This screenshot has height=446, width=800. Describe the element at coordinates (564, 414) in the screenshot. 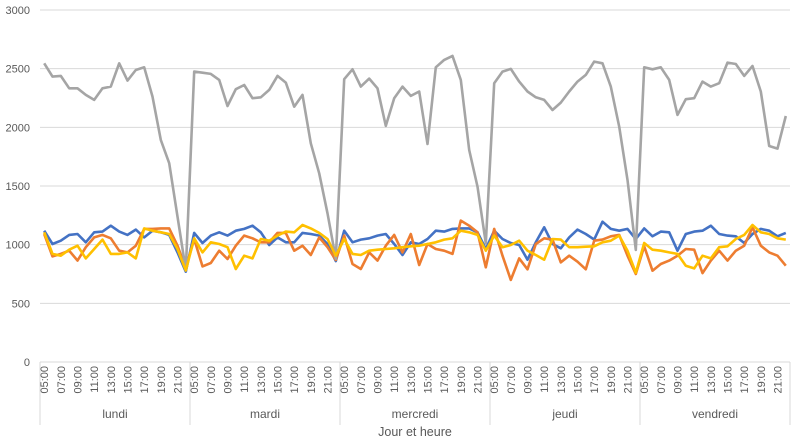

I see `day-label: jeudi` at that location.